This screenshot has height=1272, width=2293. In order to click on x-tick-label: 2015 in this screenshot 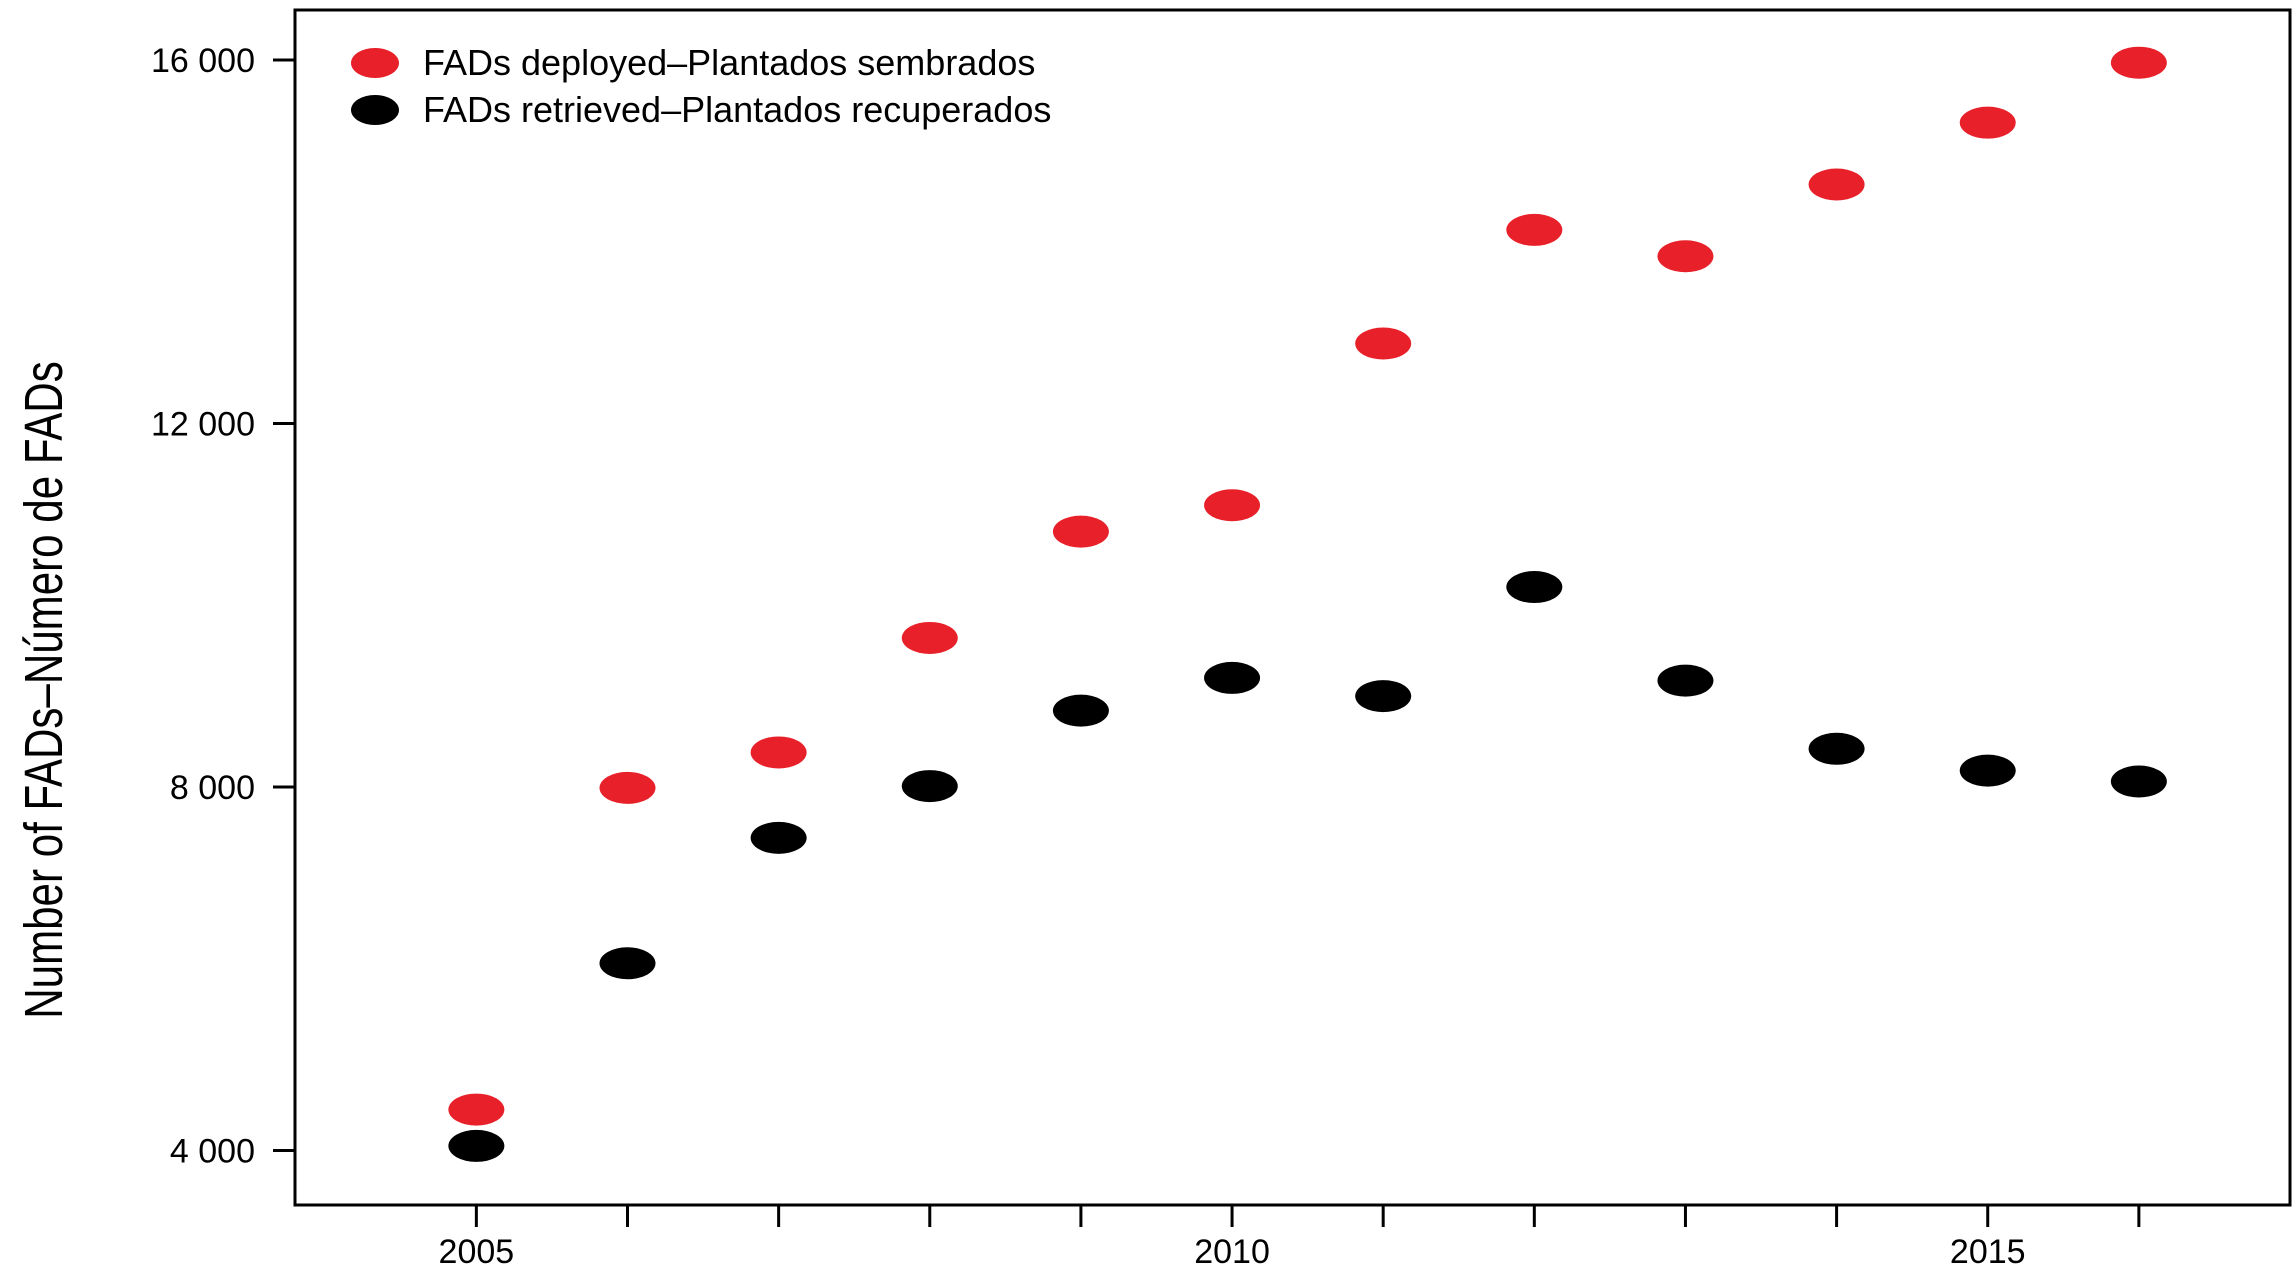, I will do `click(1988, 1252)`.